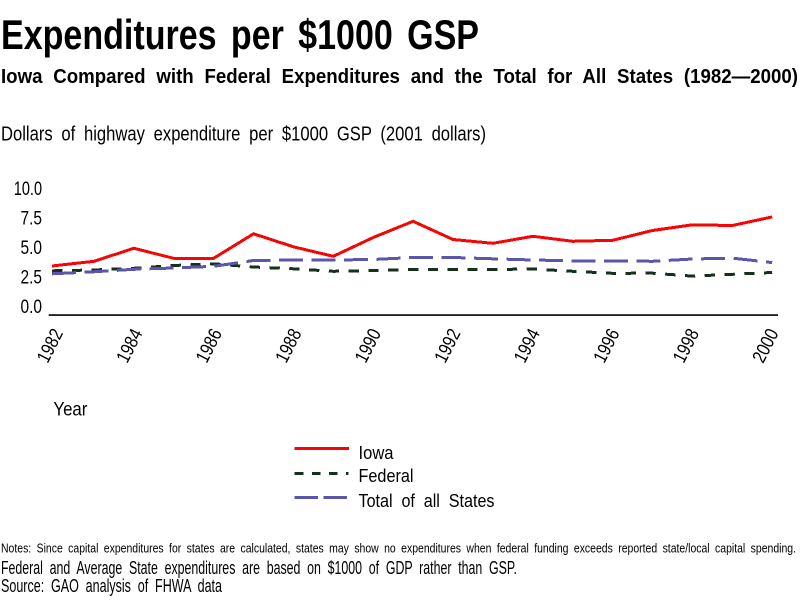 The width and height of the screenshot is (800, 600). I want to click on svg-text: Federal, so click(386, 475).